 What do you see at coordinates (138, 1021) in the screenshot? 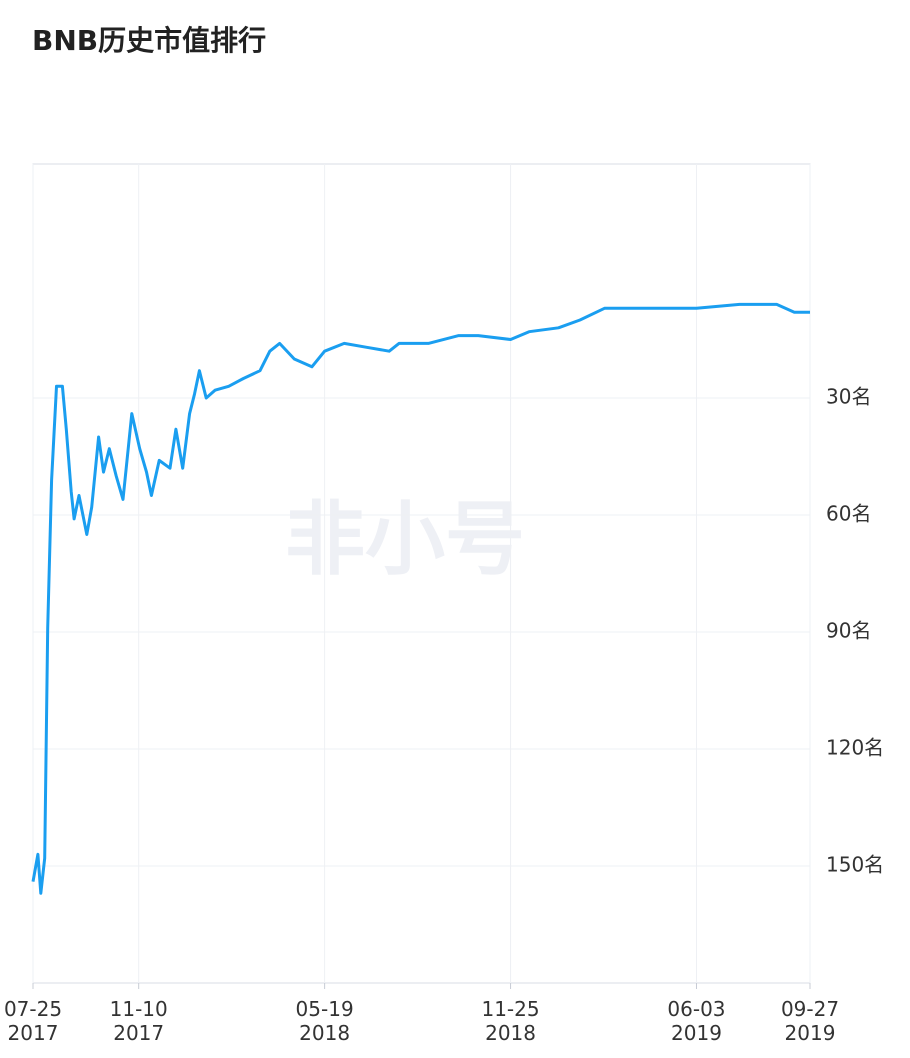
I see `x-tick-label: 11-10 2017` at bounding box center [138, 1021].